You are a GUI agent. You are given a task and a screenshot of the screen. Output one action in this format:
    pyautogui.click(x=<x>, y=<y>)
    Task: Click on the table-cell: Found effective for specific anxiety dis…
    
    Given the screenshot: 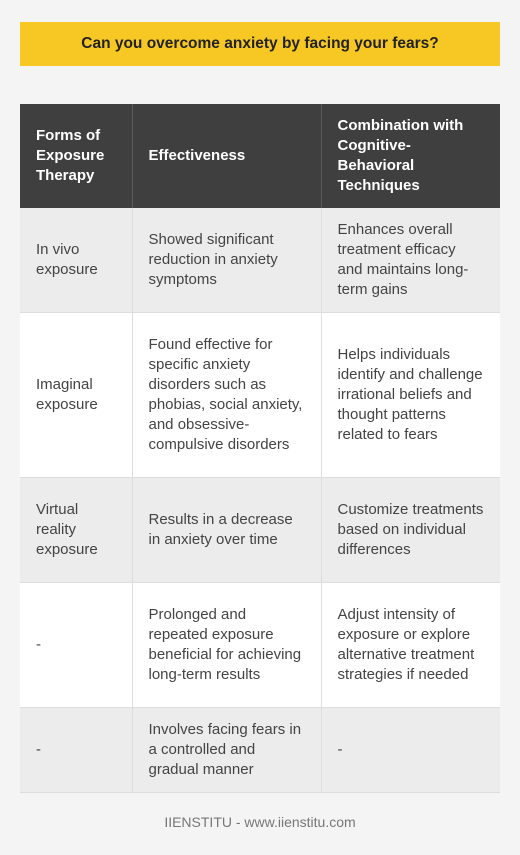 What is the action you would take?
    pyautogui.click(x=227, y=395)
    